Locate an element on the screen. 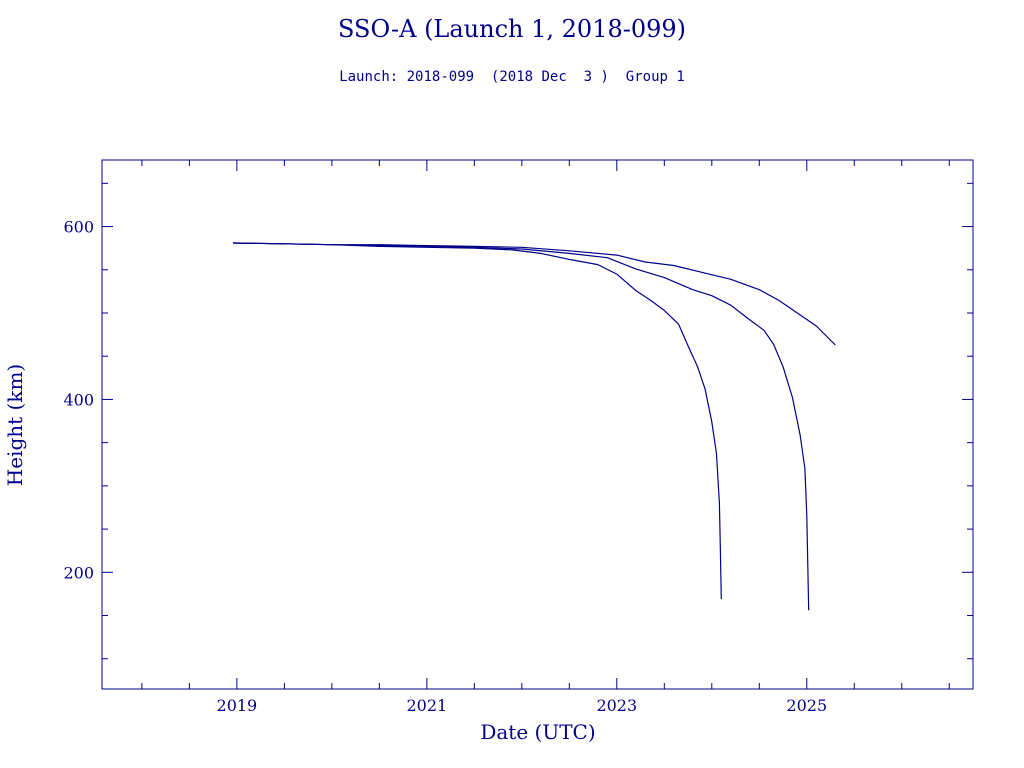 This screenshot has width=1024, height=768. chart-title: SSO-A (Launch 1, 2018-099) is located at coordinates (512, 29).